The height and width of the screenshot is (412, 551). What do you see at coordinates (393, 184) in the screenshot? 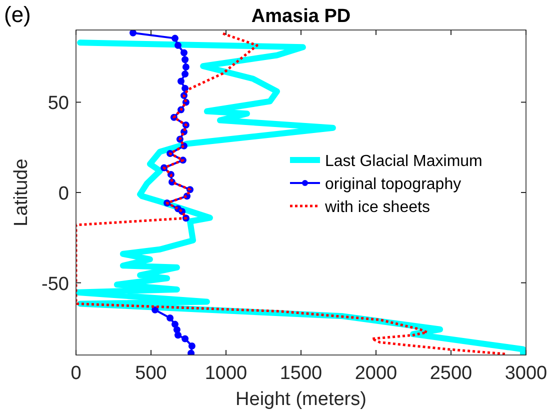
I see `legend-label: original topography` at bounding box center [393, 184].